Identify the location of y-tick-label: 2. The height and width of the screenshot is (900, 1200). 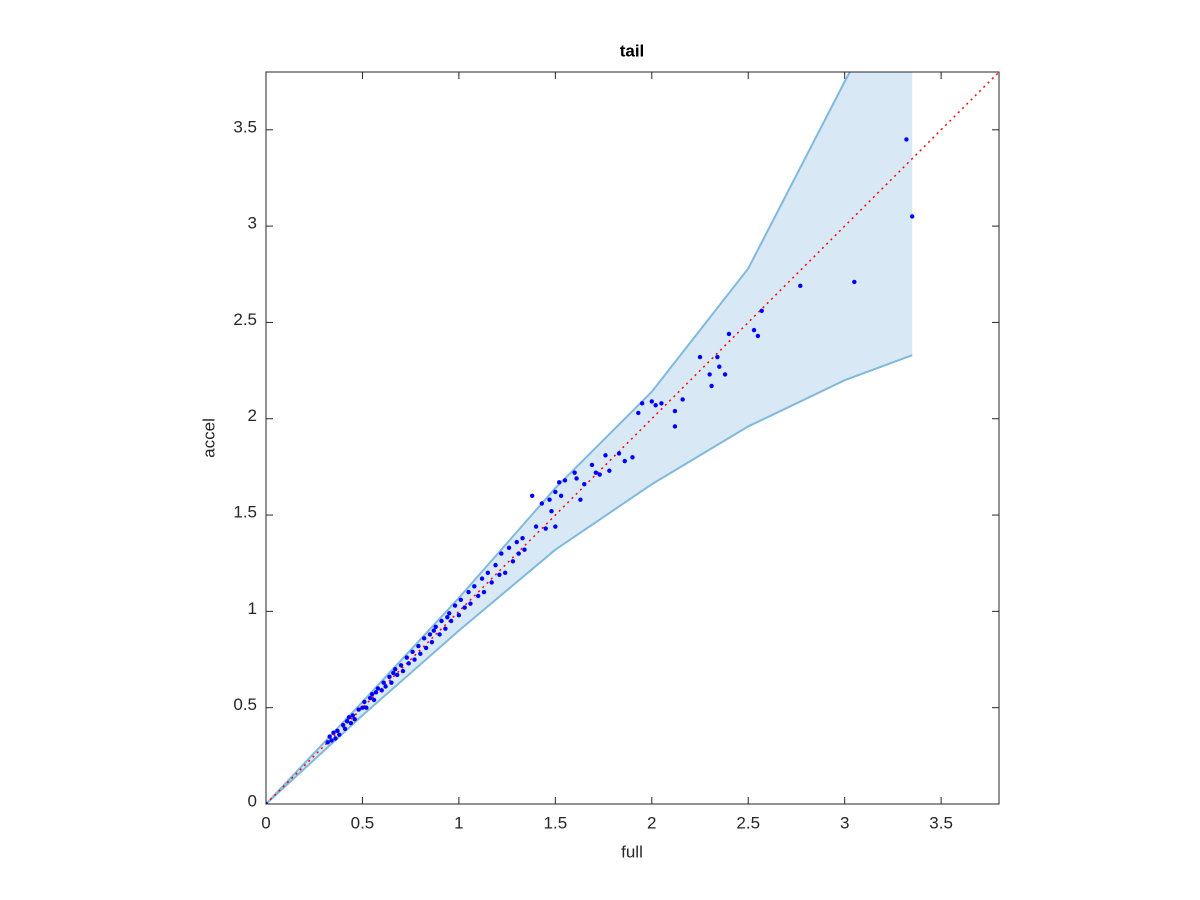
(252, 415).